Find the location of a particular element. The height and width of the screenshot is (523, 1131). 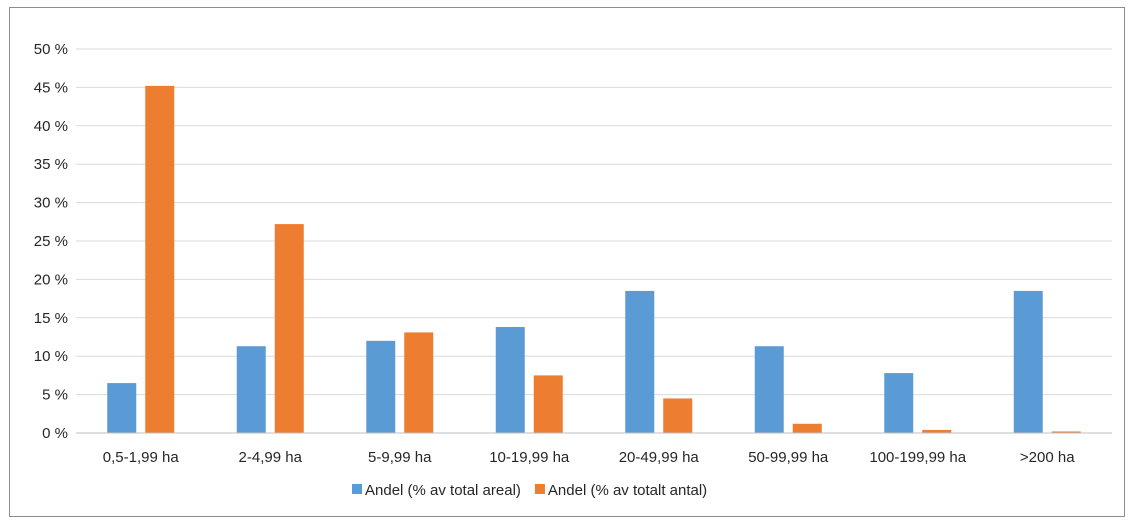

y-tick-label: 10 % is located at coordinates (51, 356).